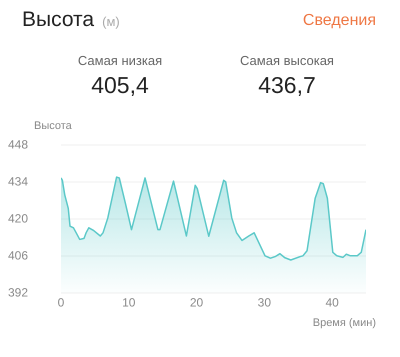 The width and height of the screenshot is (400, 357). Describe the element at coordinates (58, 19) in the screenshot. I see `chart-title: Высота` at that location.